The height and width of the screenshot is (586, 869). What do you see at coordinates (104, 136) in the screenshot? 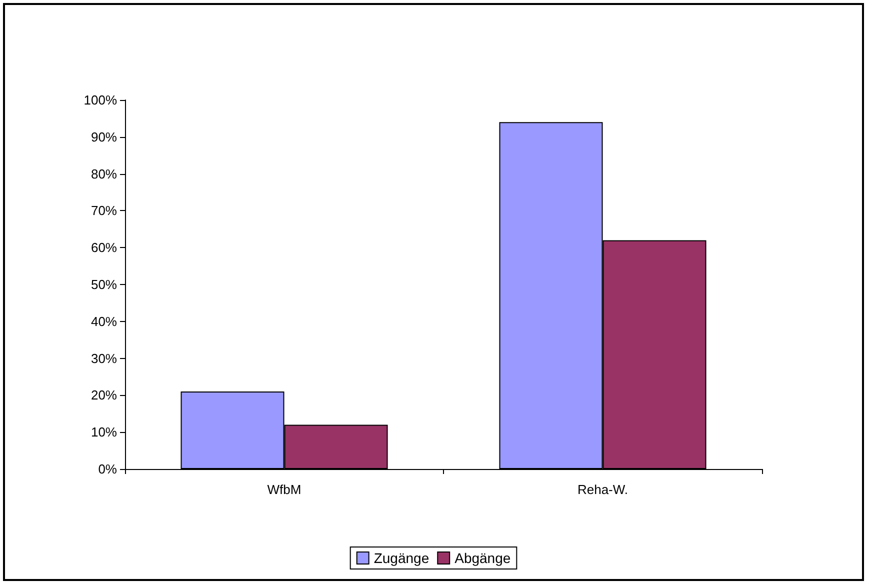
I see `y-tick-label: 90%` at bounding box center [104, 136].